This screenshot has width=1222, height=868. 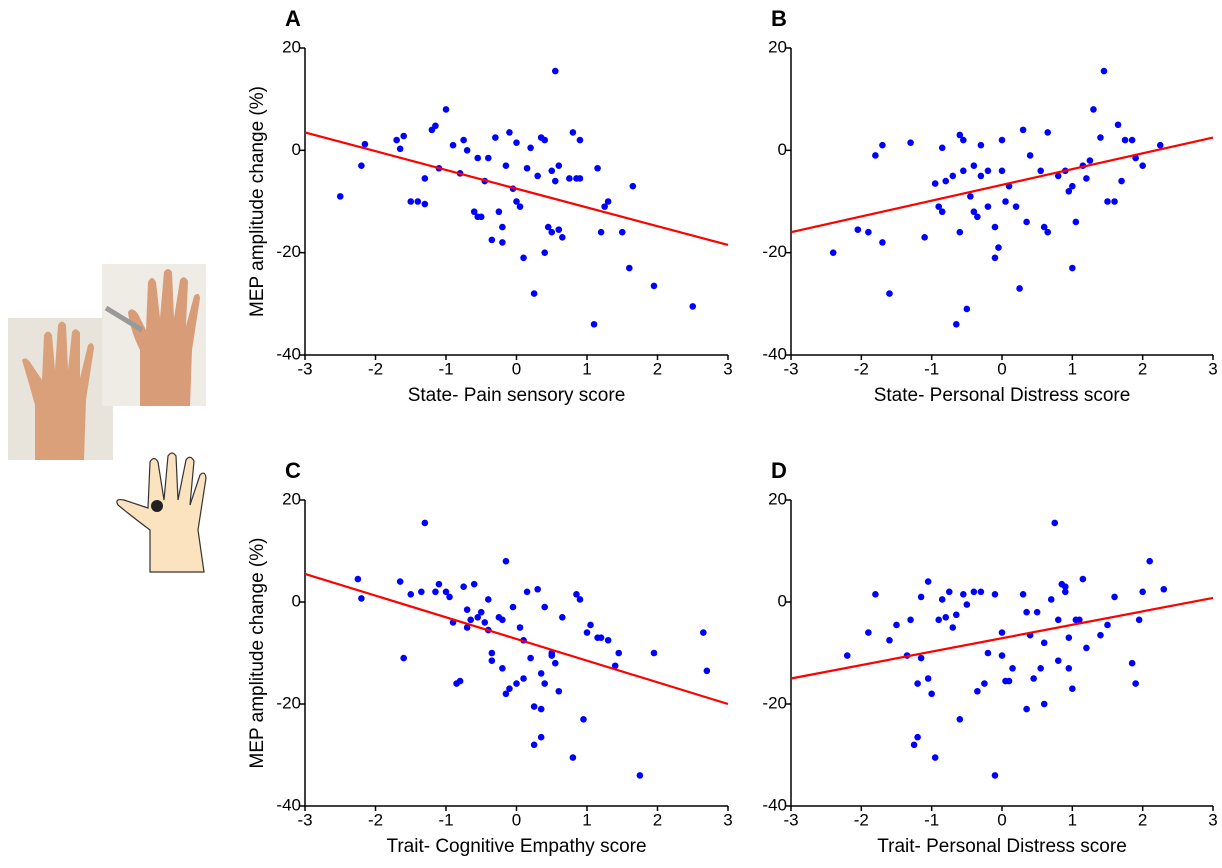 What do you see at coordinates (293, 470) in the screenshot?
I see `panel-label: C` at bounding box center [293, 470].